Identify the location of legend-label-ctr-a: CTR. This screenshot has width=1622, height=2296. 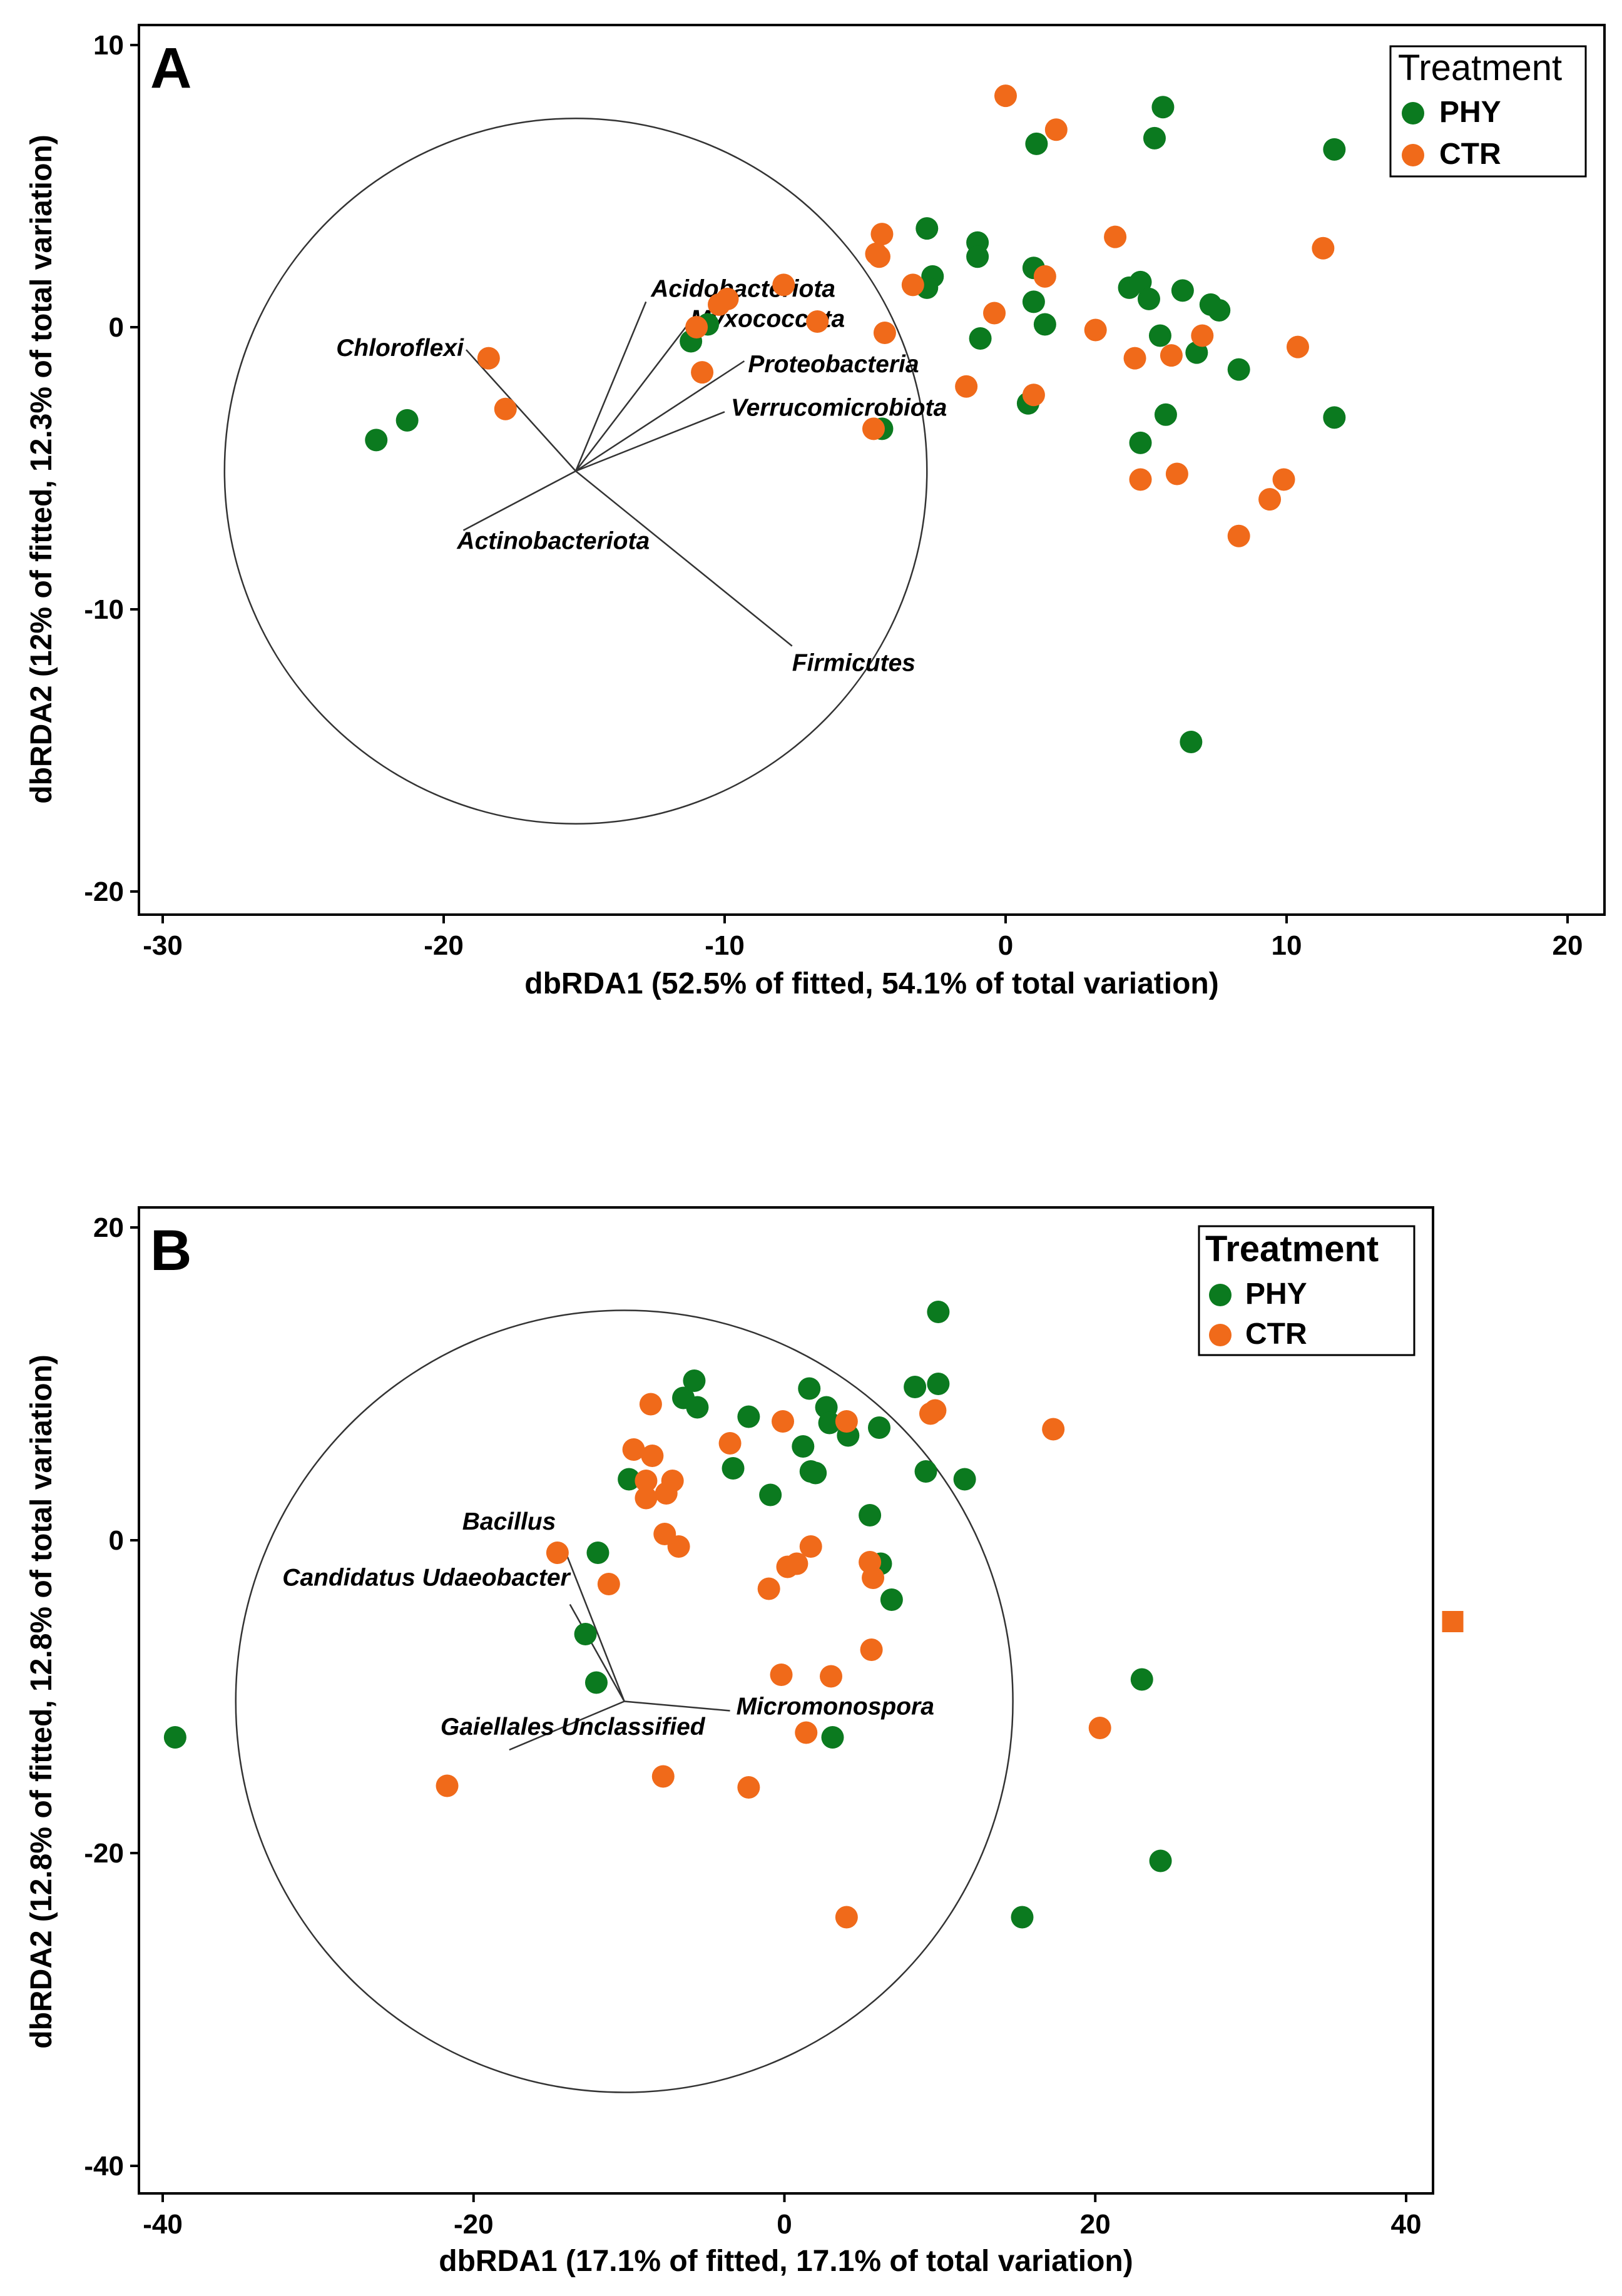
(1470, 154).